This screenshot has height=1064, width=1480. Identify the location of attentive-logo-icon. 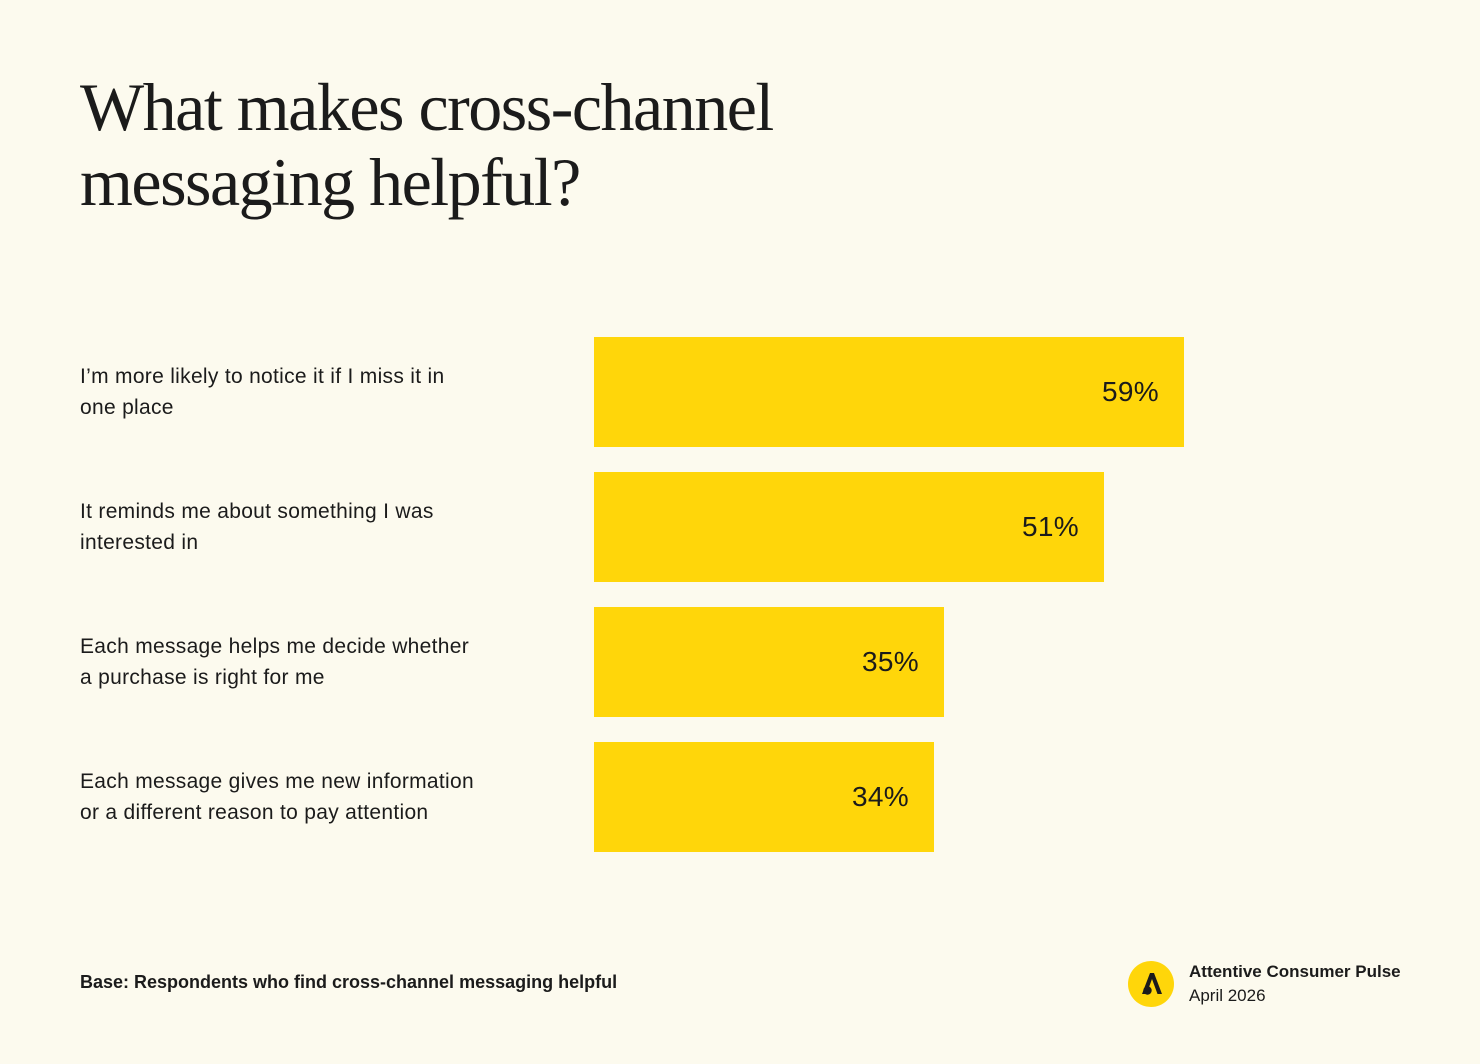
(1151, 984).